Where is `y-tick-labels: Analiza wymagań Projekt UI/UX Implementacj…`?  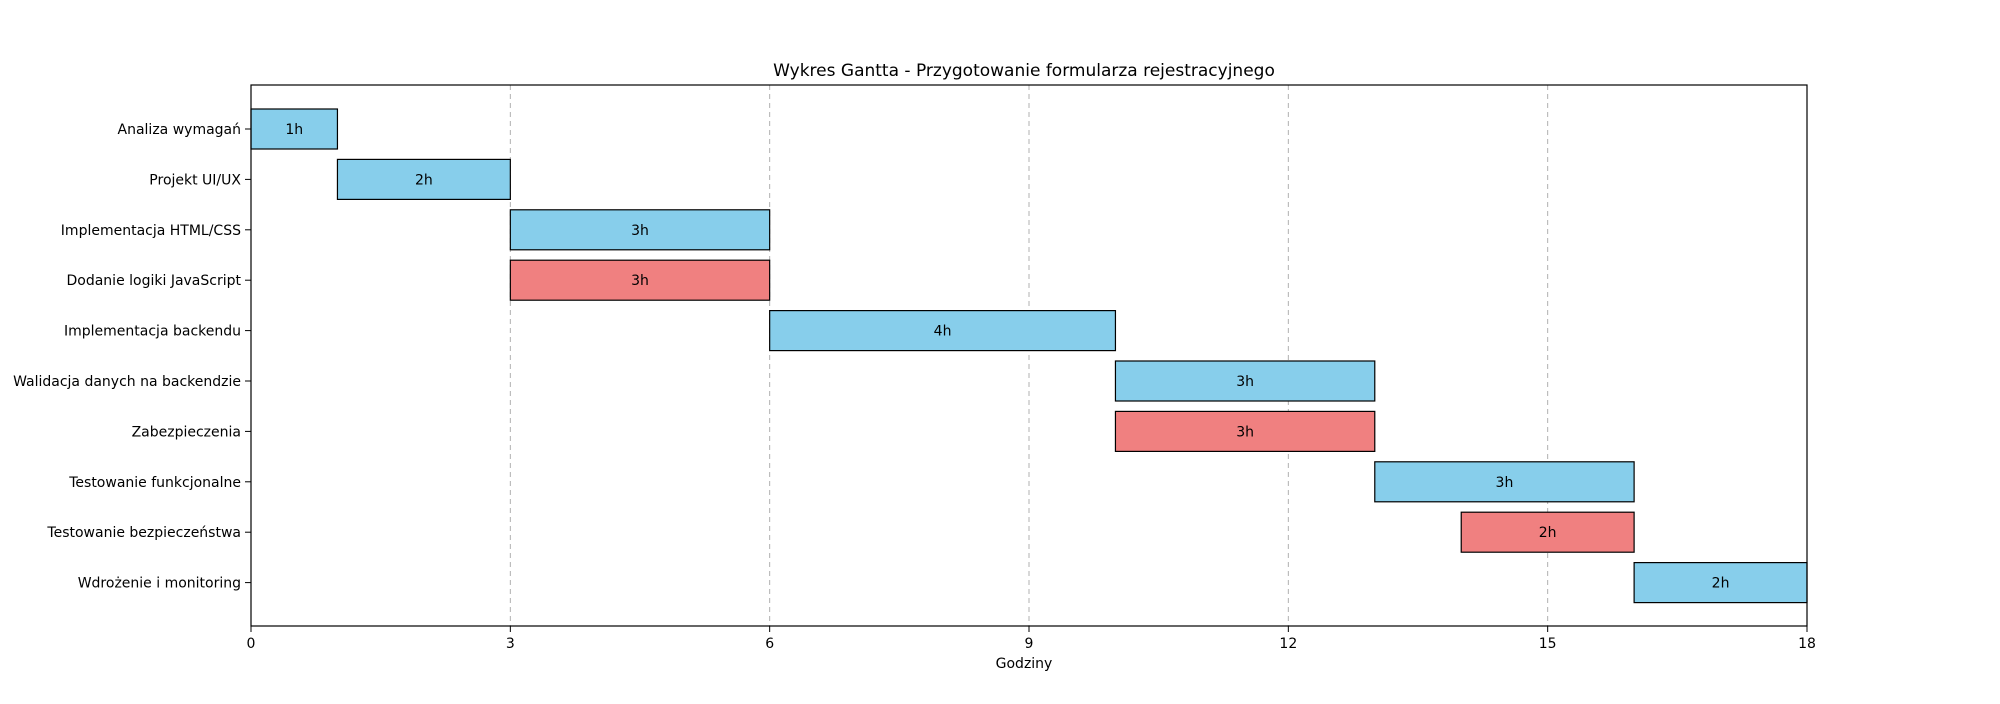
y-tick-labels: Analiza wymagań Projekt UI/UX Implementacj… is located at coordinates (132, 357).